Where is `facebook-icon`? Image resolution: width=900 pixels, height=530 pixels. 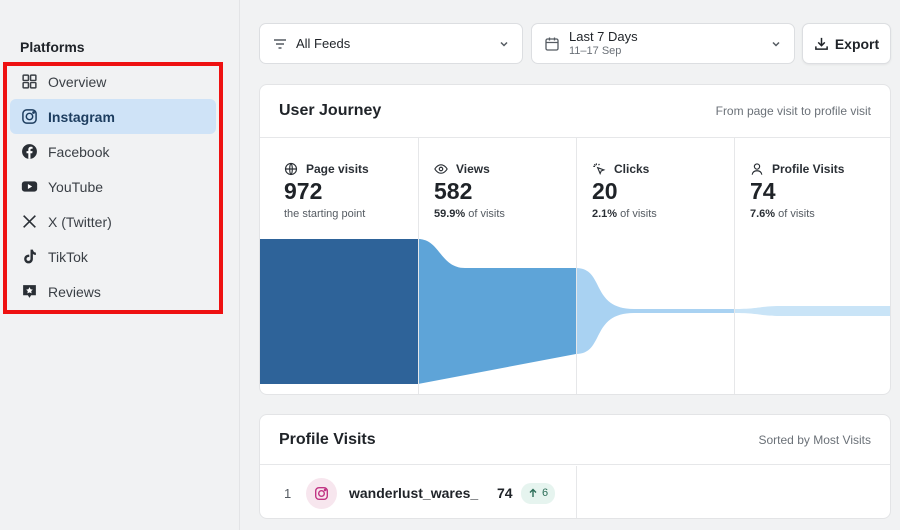
facebook-icon is located at coordinates (29, 152).